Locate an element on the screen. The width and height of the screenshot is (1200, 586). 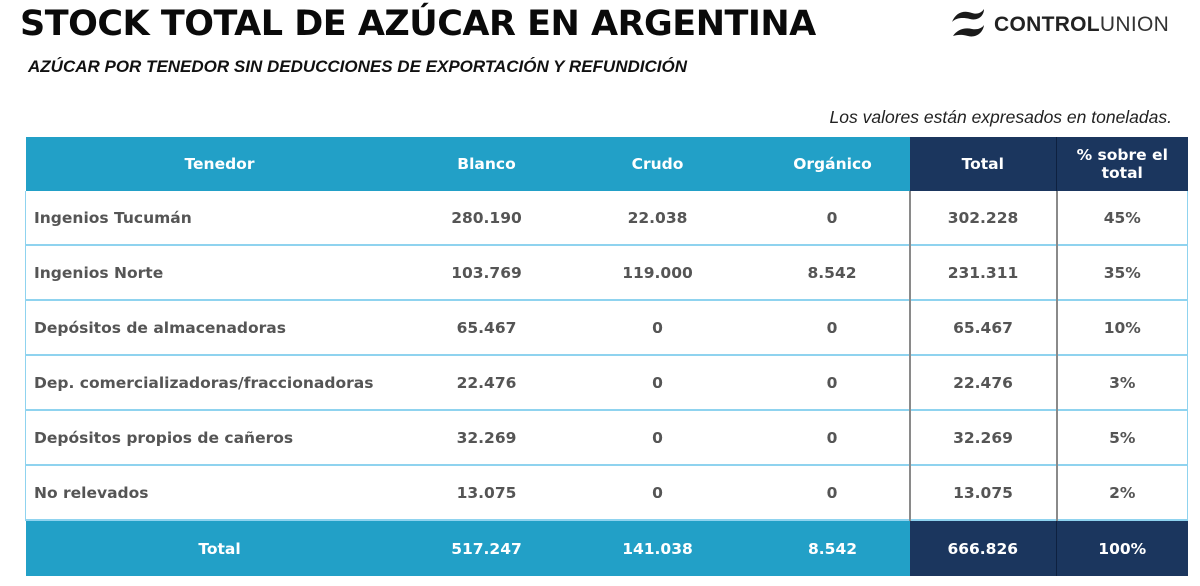
cell-pct: 10% is located at coordinates (1121, 327).